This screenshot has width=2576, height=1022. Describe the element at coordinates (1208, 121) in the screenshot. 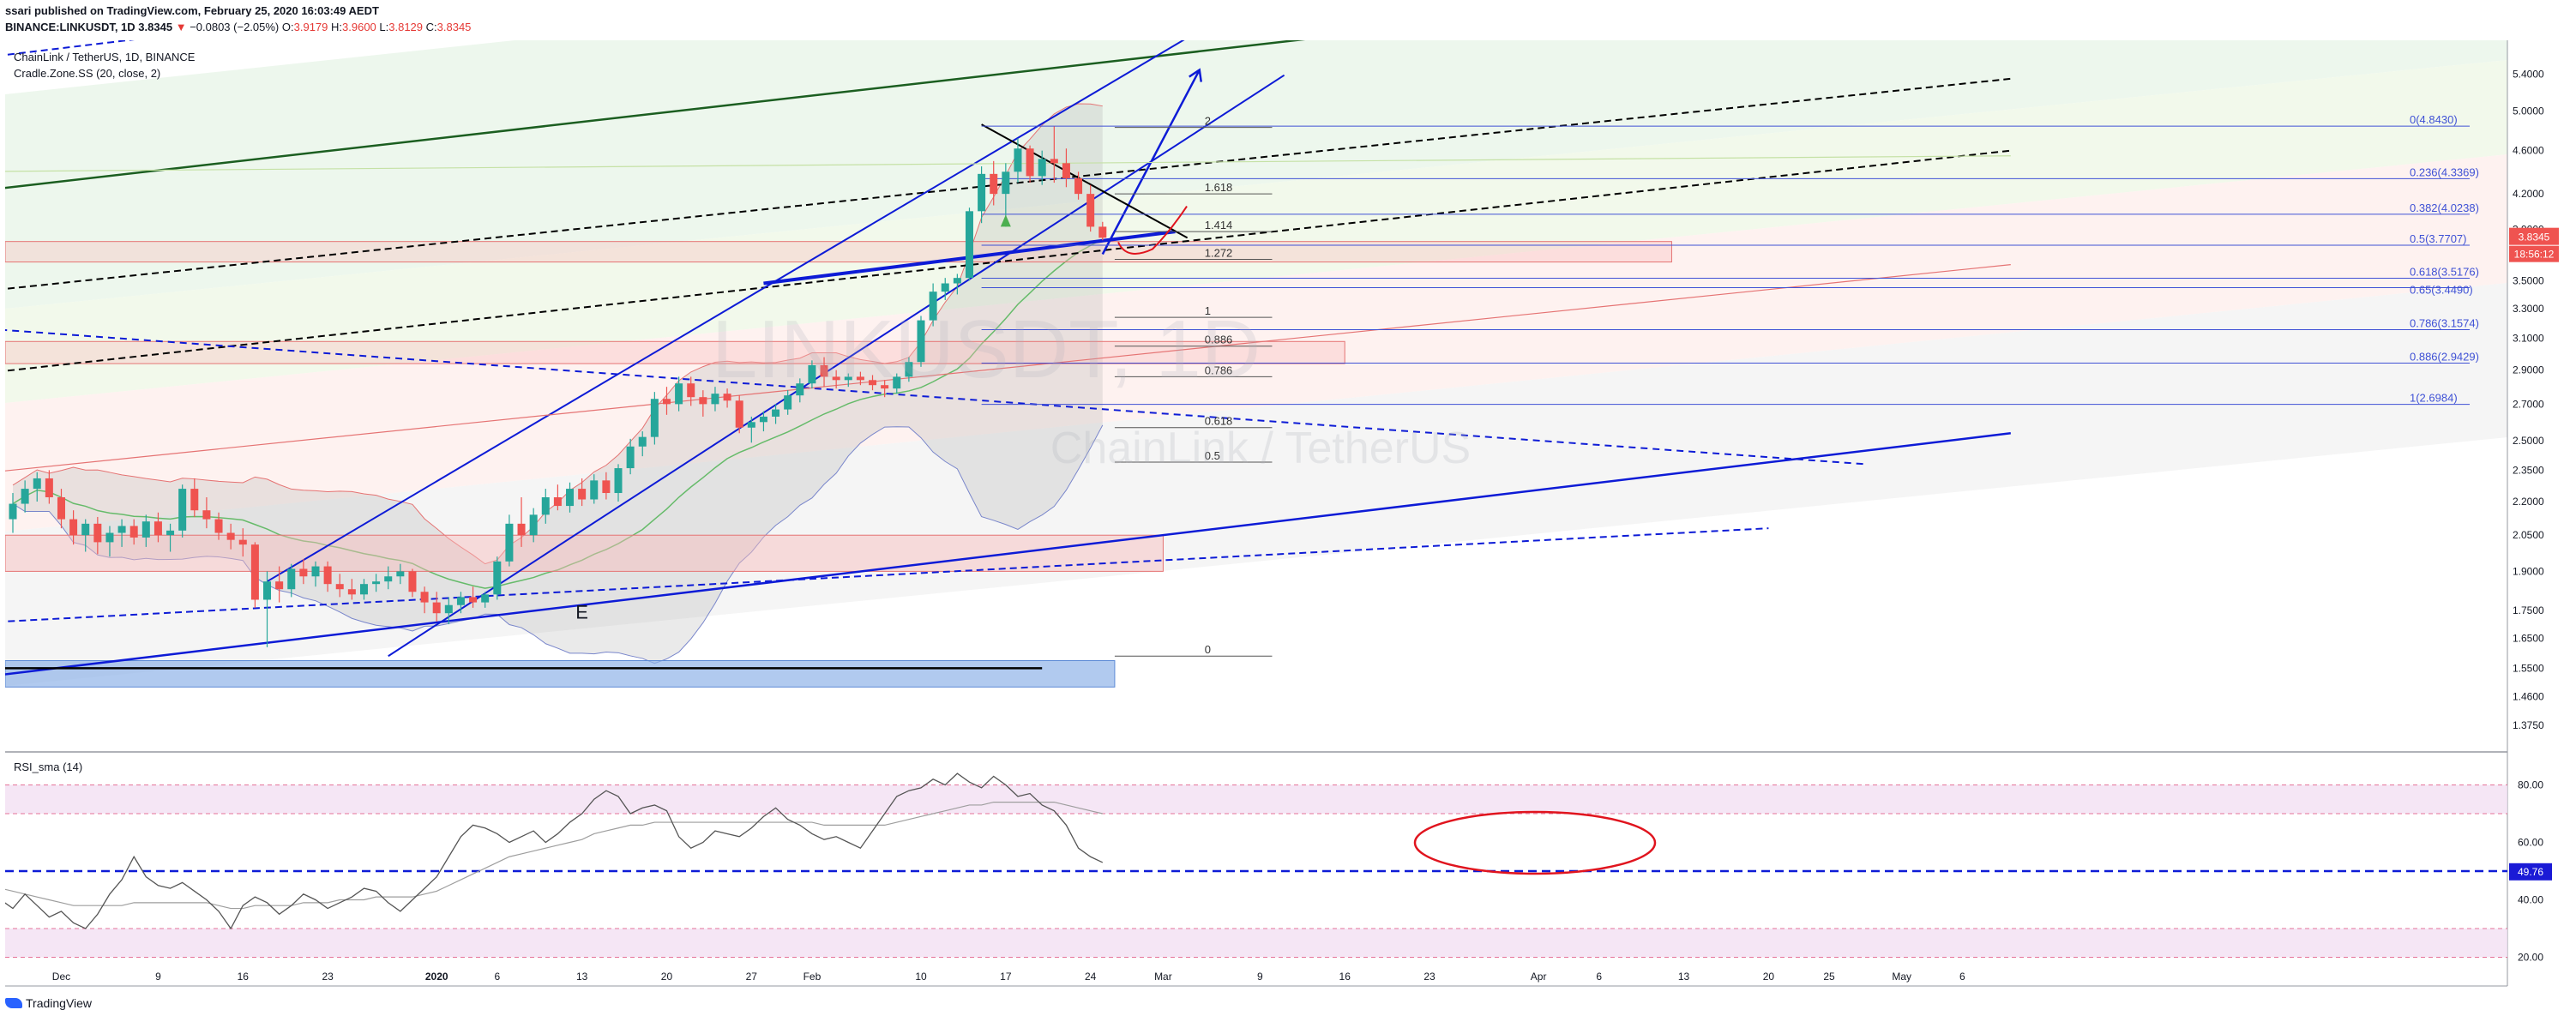

I see `fib-extension-label: 2` at that location.